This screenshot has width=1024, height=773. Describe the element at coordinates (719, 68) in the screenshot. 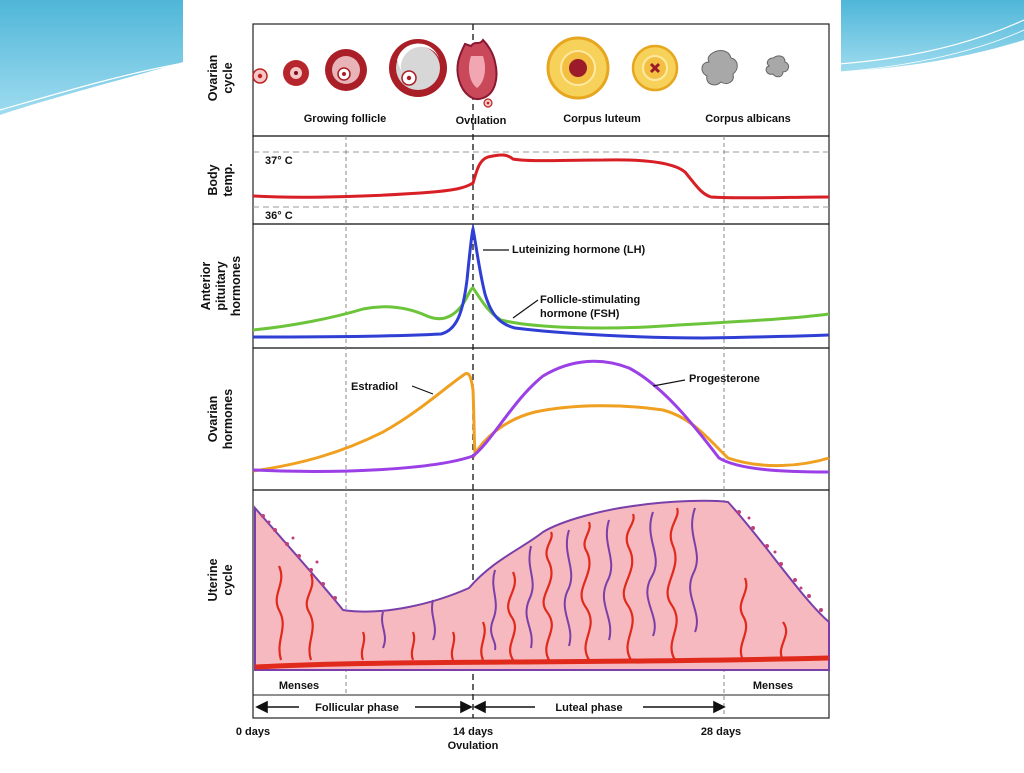

I see `corpus-albicans-large-icon` at that location.